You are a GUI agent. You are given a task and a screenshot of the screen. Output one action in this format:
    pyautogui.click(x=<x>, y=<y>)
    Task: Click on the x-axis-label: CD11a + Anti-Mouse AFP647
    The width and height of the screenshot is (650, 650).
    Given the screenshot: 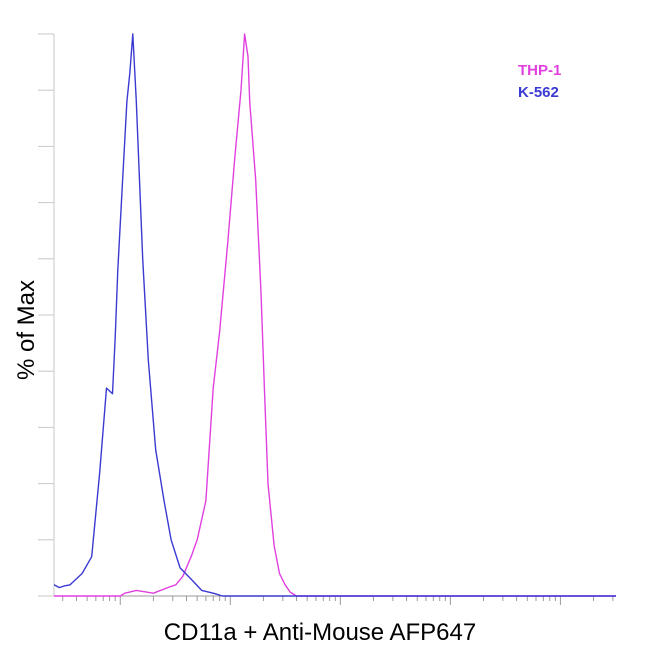 What is the action you would take?
    pyautogui.click(x=320, y=632)
    